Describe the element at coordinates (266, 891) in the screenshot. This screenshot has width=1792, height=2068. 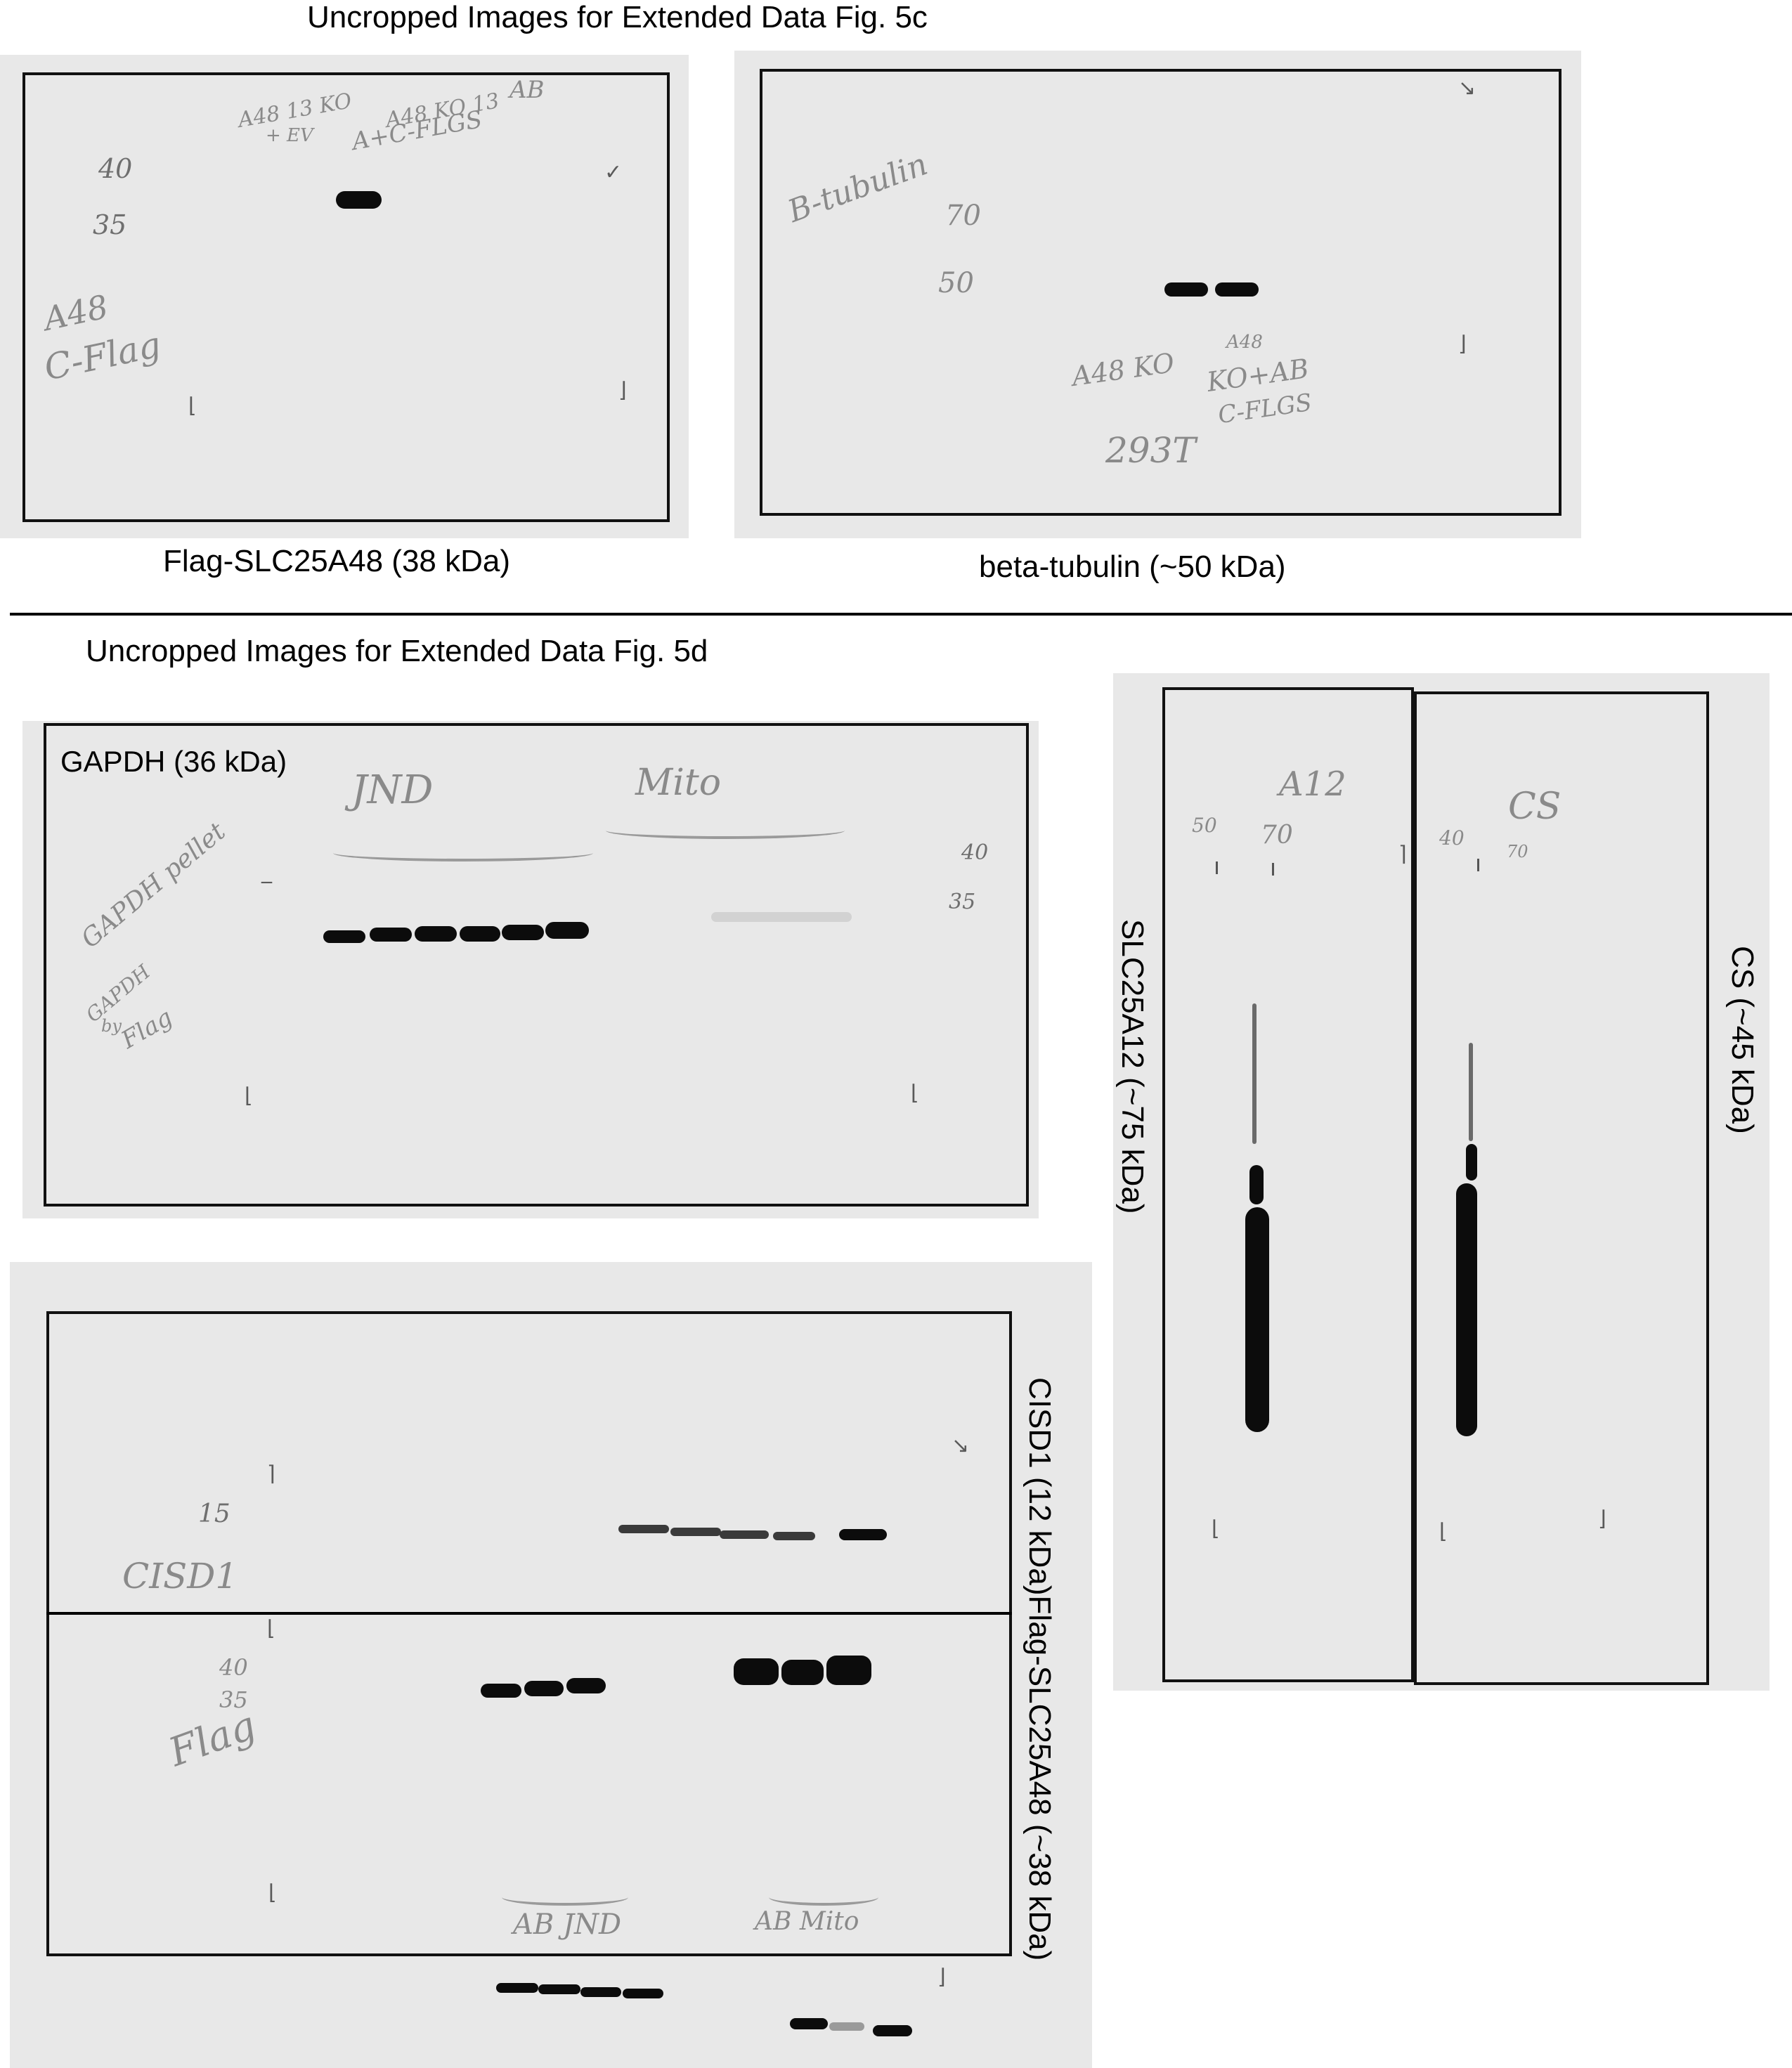
I see `corner-mark: ‾` at that location.